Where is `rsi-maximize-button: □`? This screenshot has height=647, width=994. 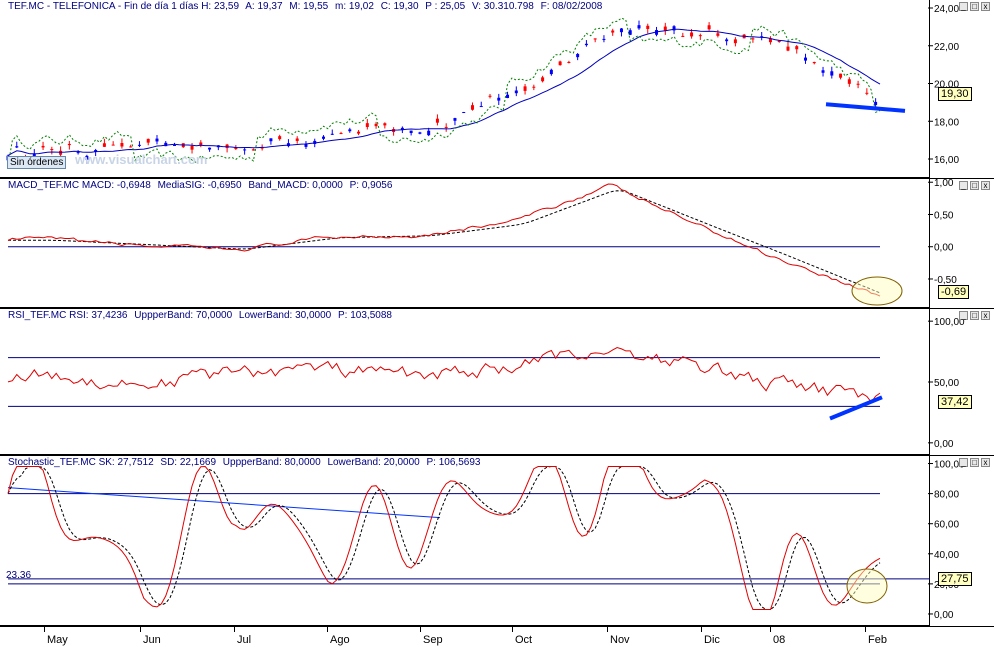
rsi-maximize-button: □ is located at coordinates (974, 315).